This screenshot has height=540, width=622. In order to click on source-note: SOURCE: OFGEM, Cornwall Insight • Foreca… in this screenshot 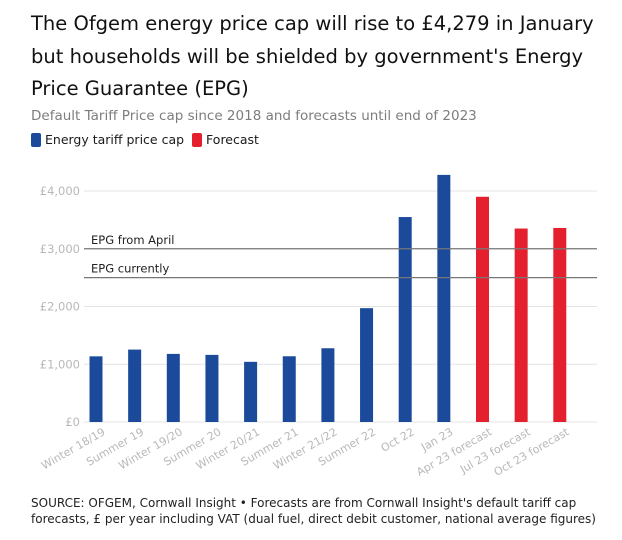, I will do `click(313, 511)`.